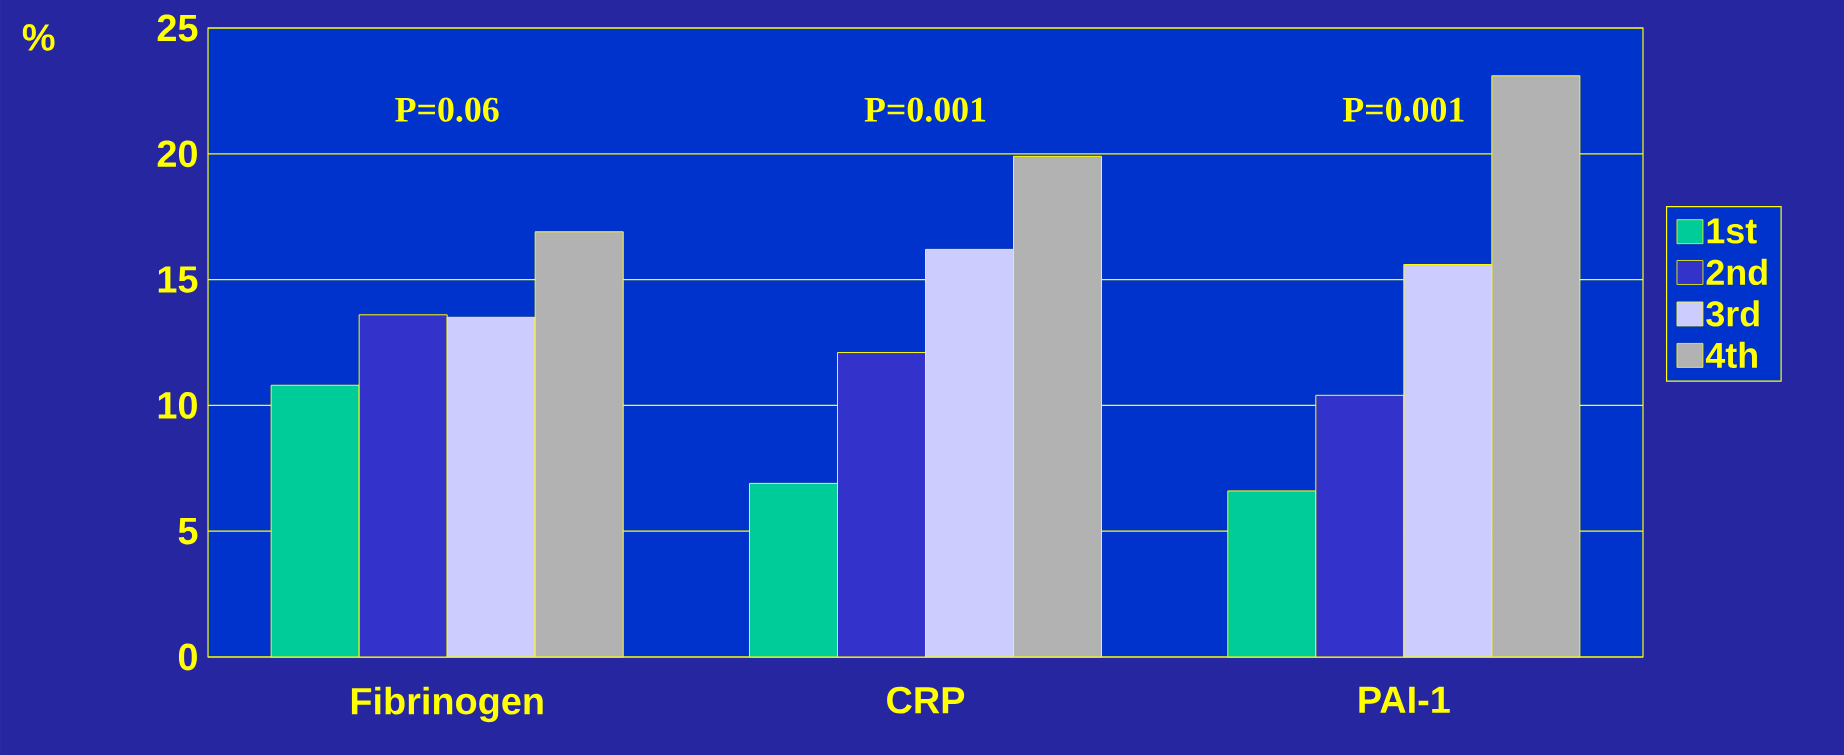 This screenshot has width=1844, height=755. I want to click on y-tick-label: 15, so click(178, 279).